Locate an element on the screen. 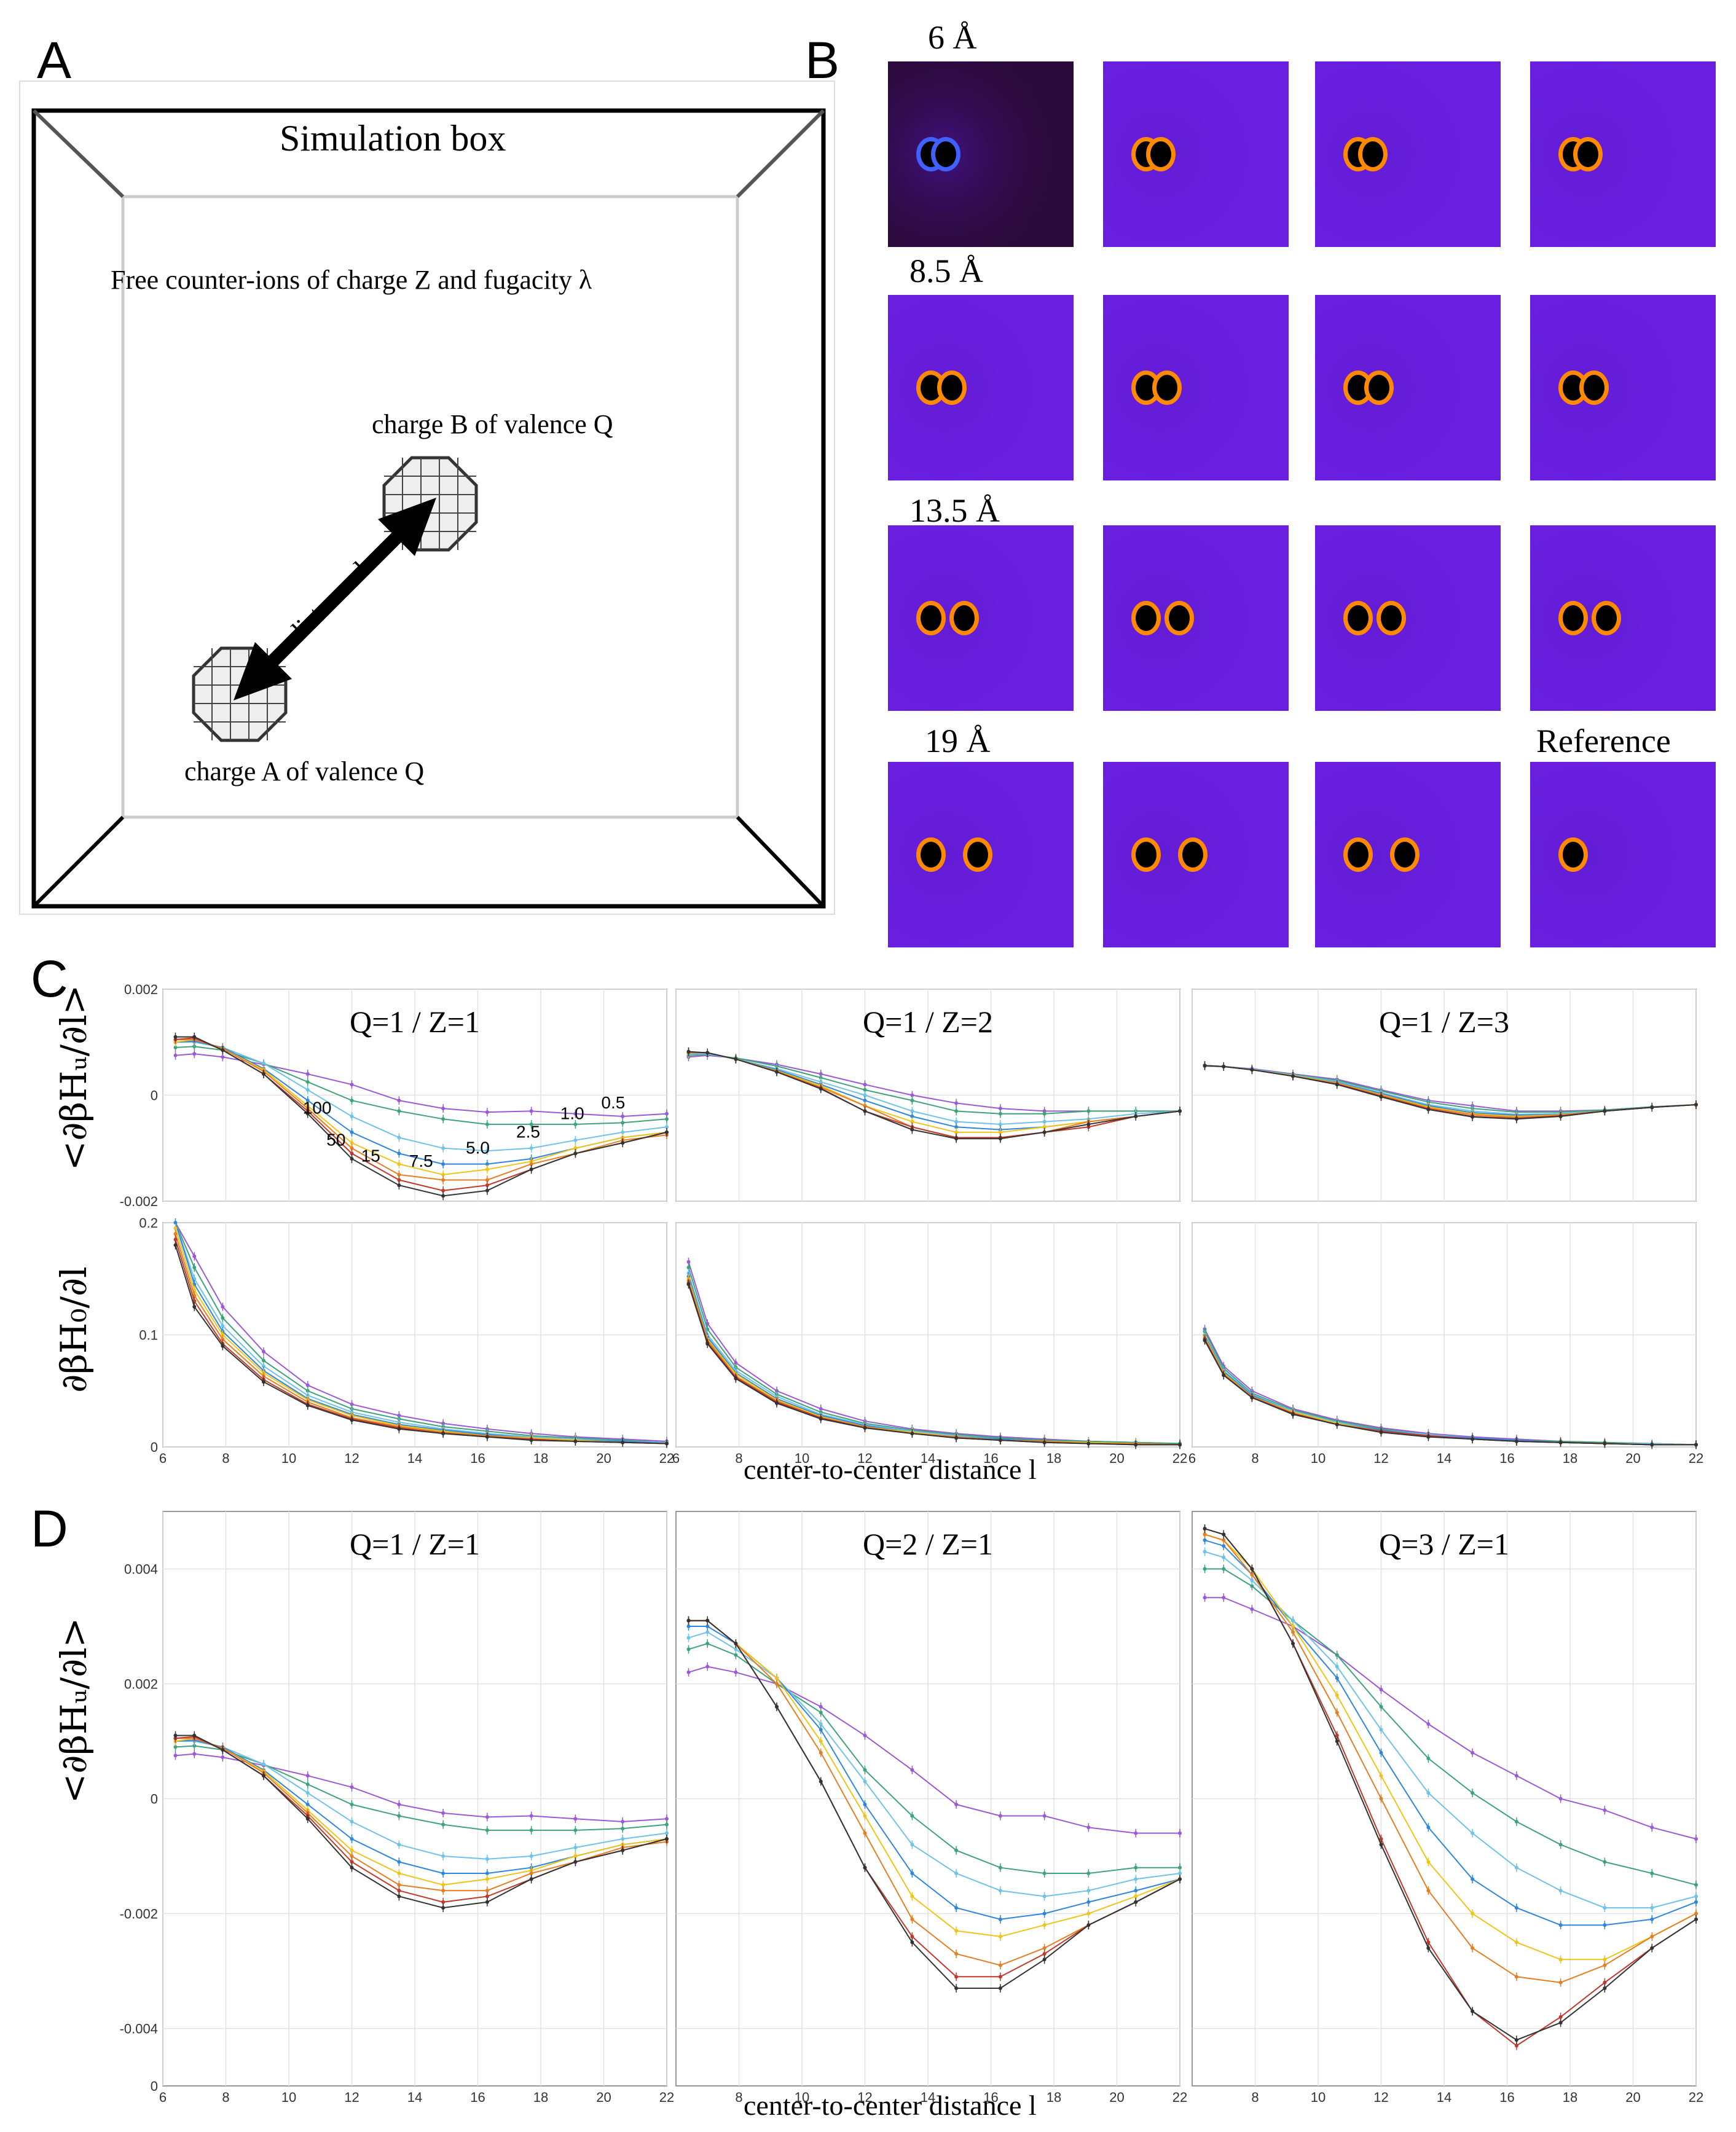 The width and height of the screenshot is (1736, 2132). x-tick-label: 10 is located at coordinates (1319, 1458).